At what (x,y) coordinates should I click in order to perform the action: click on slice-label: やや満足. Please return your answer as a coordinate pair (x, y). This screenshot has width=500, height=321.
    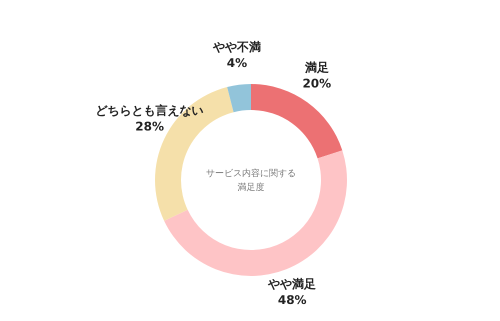
    Looking at the image, I should click on (291, 284).